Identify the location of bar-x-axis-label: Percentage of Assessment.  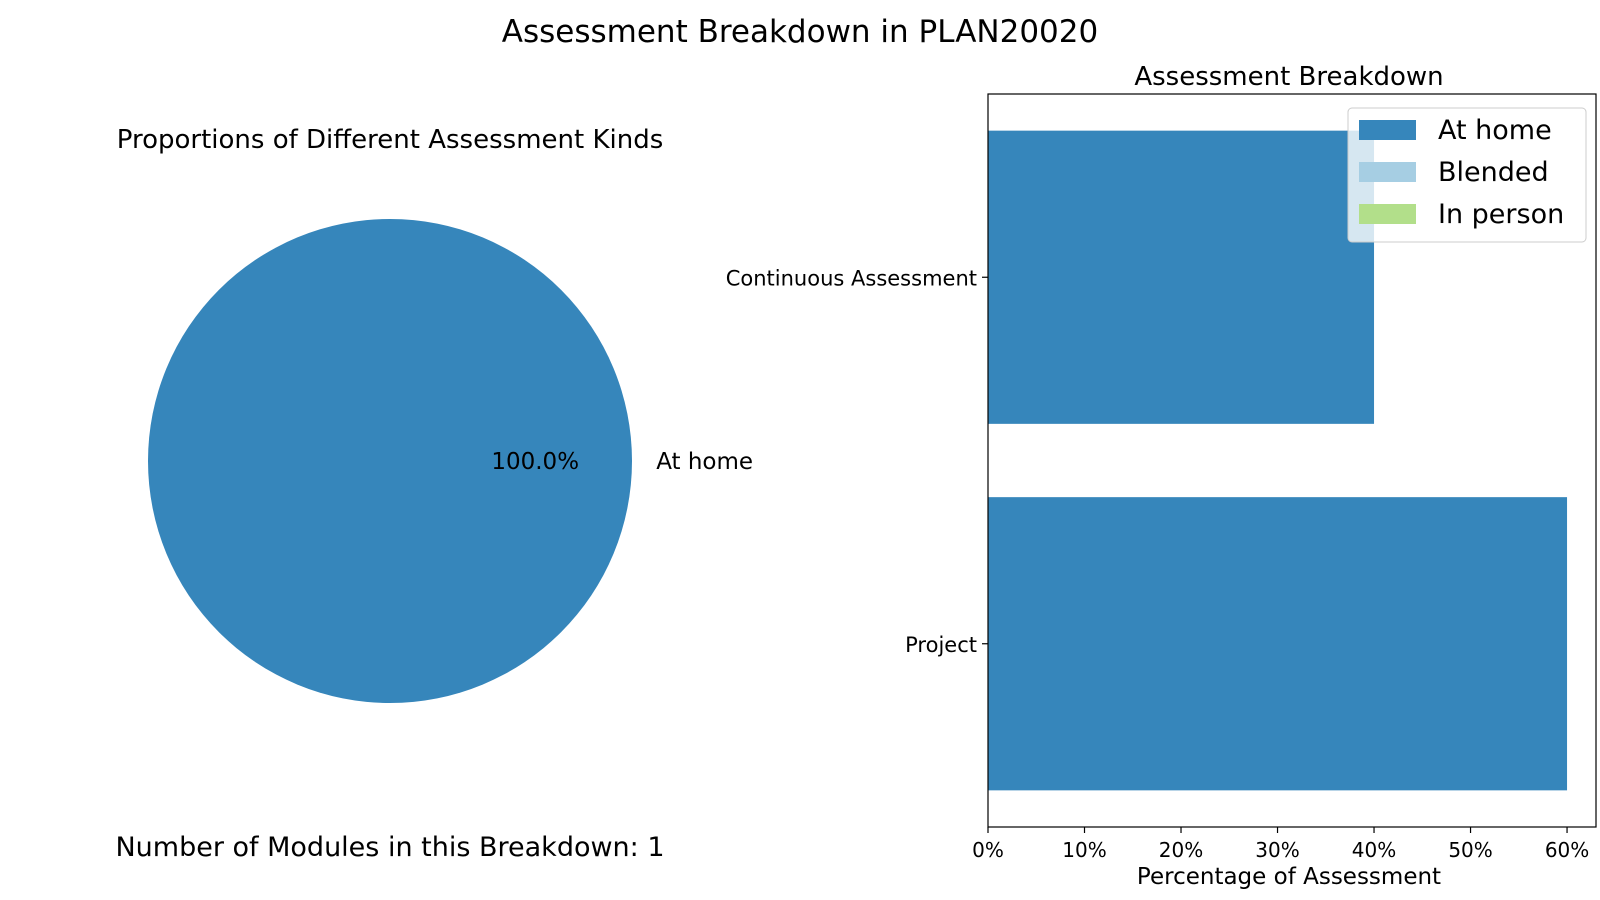
(1289, 877).